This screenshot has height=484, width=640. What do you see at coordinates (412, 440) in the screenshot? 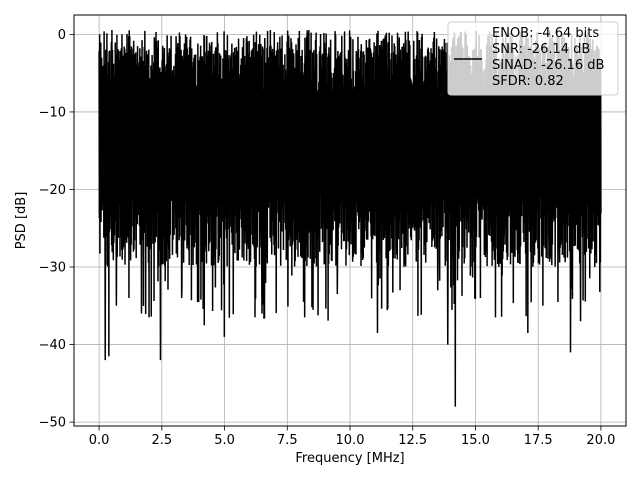
I see `x-tick-label: 12.5` at bounding box center [412, 440].